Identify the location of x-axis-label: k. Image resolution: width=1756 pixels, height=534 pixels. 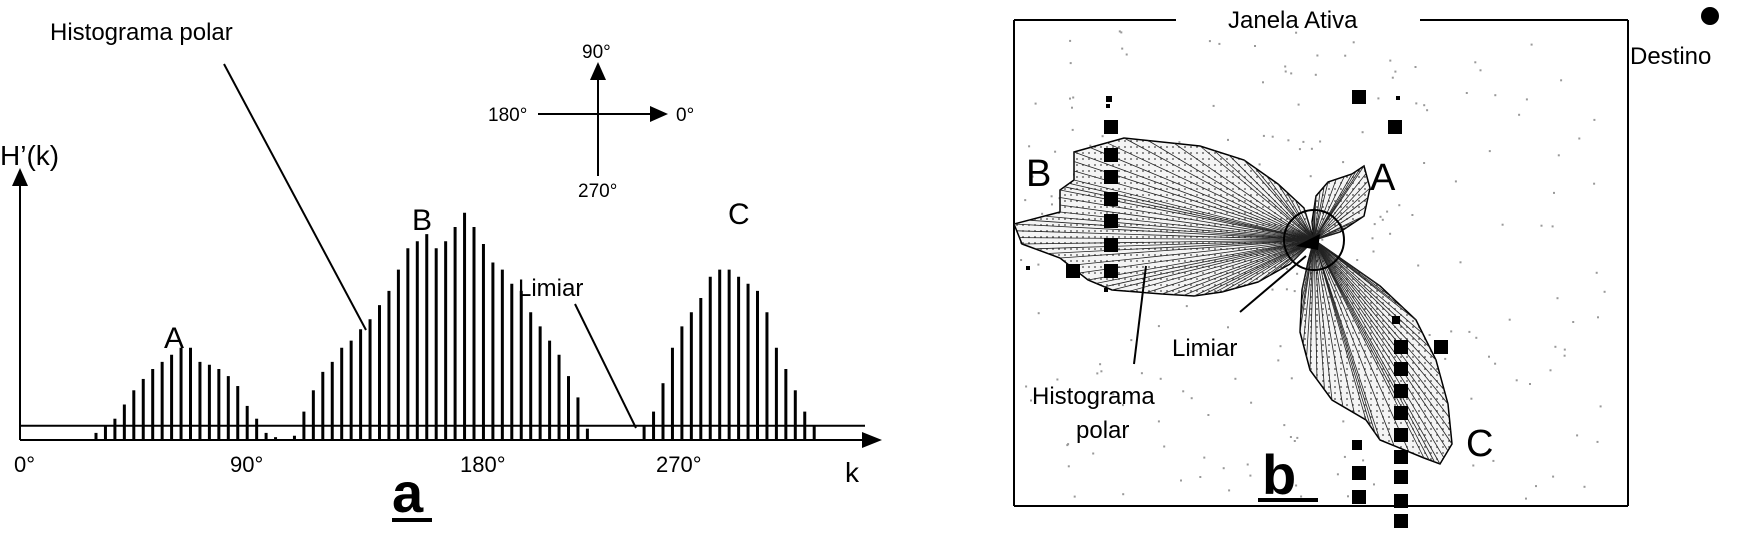
(852, 472).